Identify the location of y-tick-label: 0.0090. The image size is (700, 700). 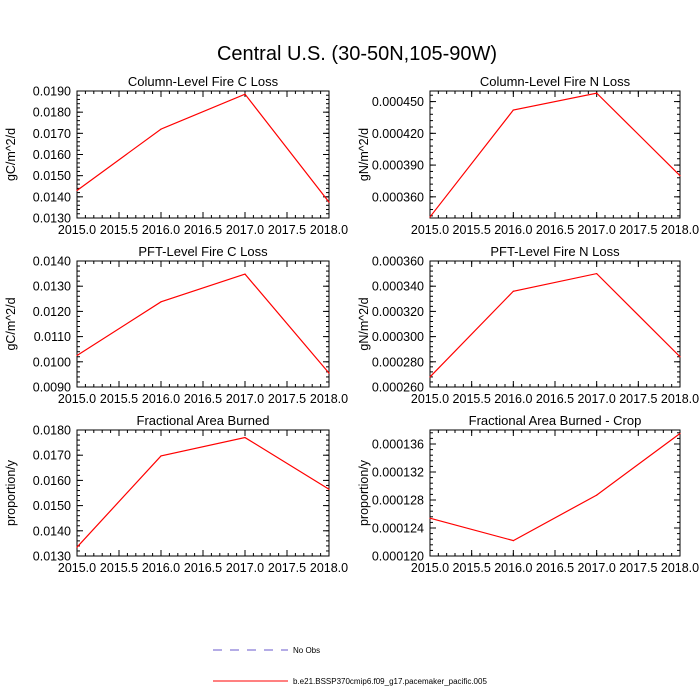
(52, 388).